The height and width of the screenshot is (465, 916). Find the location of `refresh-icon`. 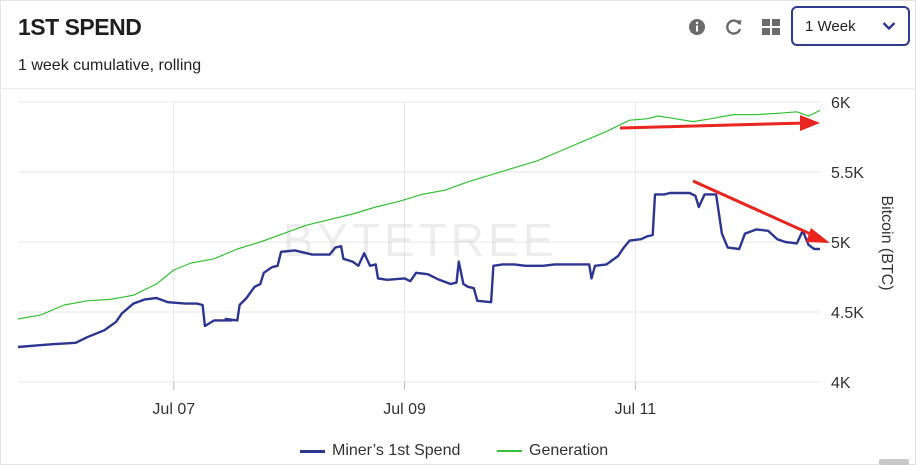

refresh-icon is located at coordinates (734, 27).